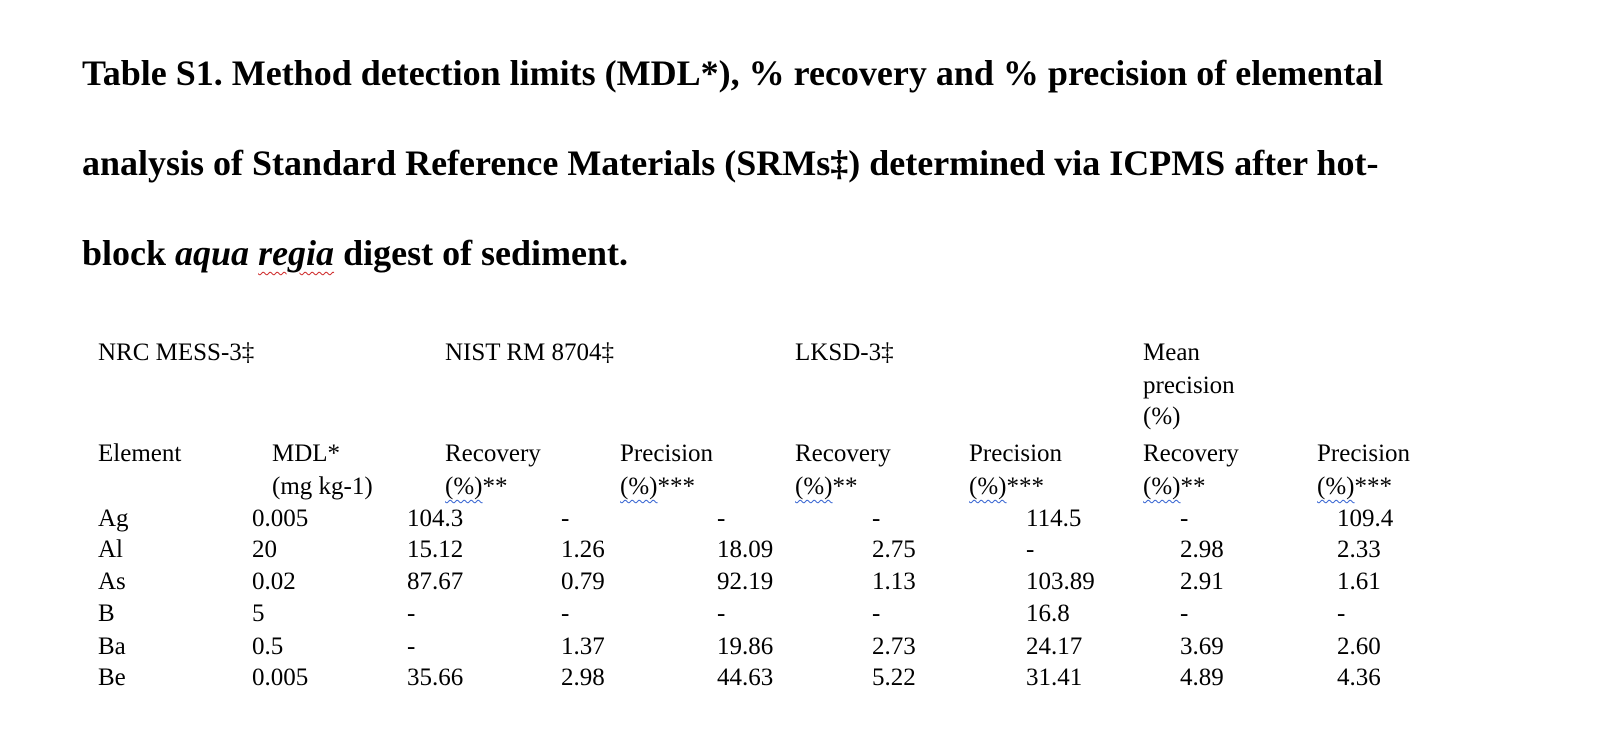  I want to click on cell-value: 114.5, so click(1054, 518).